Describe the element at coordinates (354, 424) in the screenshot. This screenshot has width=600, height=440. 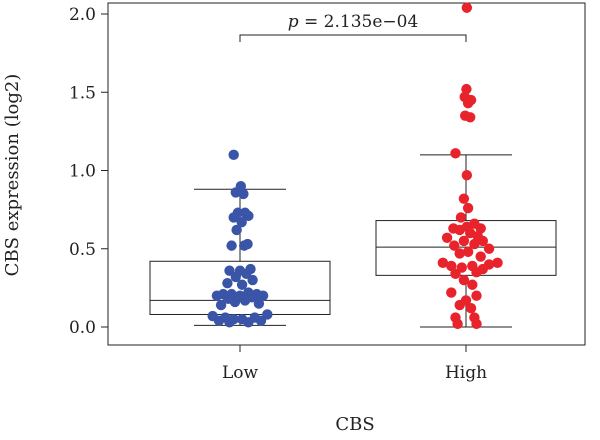
I see `x-axis-label: CBS` at that location.